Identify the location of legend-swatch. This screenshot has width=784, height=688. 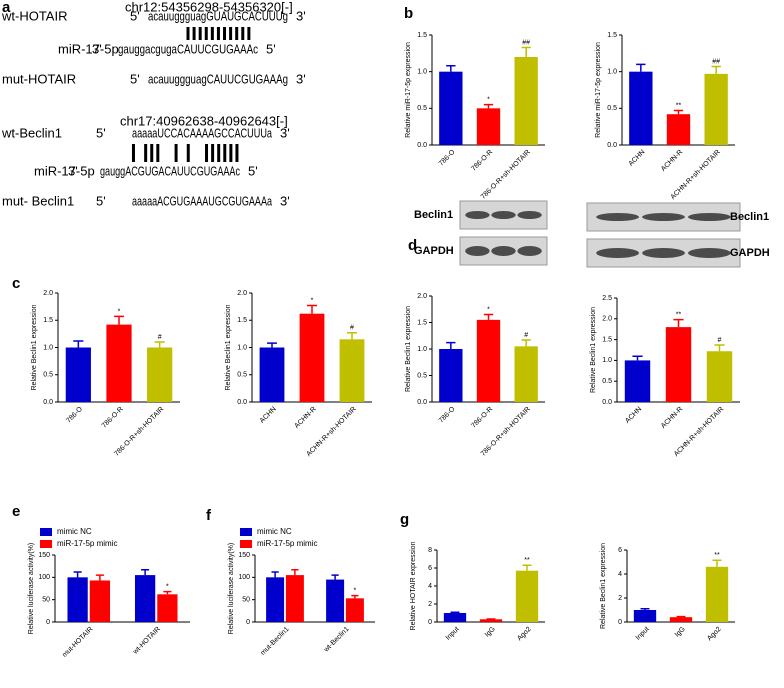
(246, 532).